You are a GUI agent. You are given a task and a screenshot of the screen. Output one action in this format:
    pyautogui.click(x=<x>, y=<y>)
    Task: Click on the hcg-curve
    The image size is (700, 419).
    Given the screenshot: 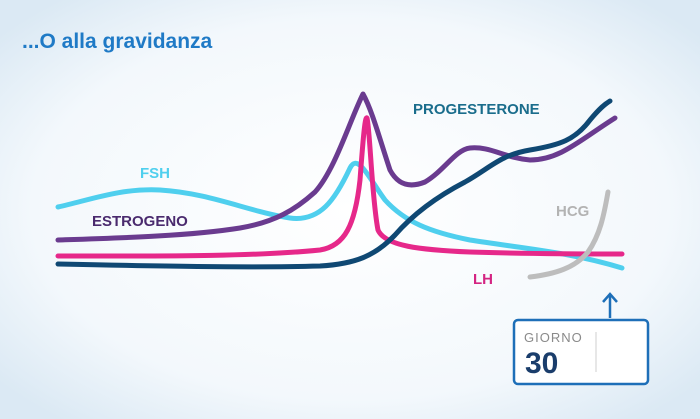 What is the action you would take?
    pyautogui.click(x=569, y=234)
    